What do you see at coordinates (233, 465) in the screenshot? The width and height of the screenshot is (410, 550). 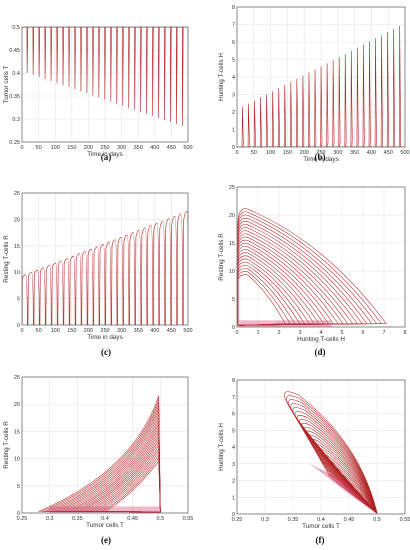 I see `y-tick-label: 3` at bounding box center [233, 465].